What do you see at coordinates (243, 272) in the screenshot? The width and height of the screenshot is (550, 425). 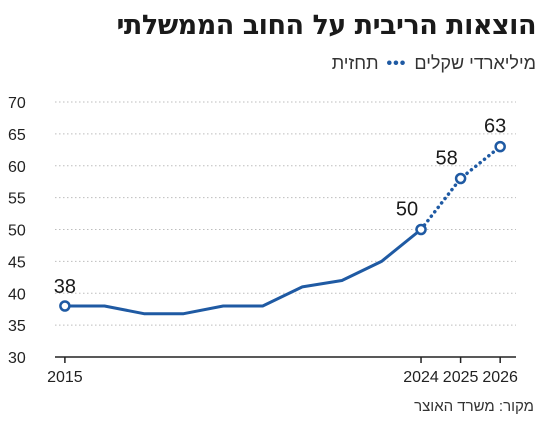 I see `actual-series-line` at bounding box center [243, 272].